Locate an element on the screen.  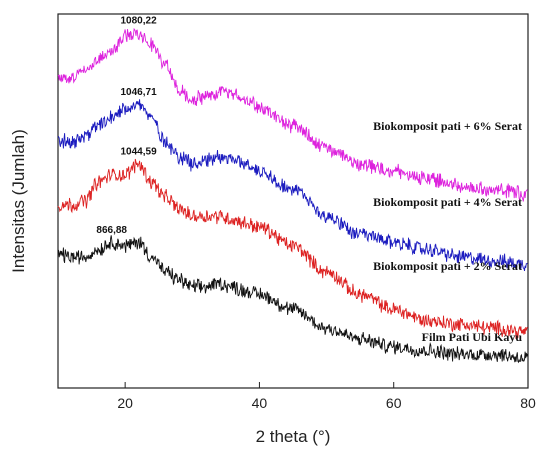
series-2pct-peak-label: 1044,59 is located at coordinates (138, 152).